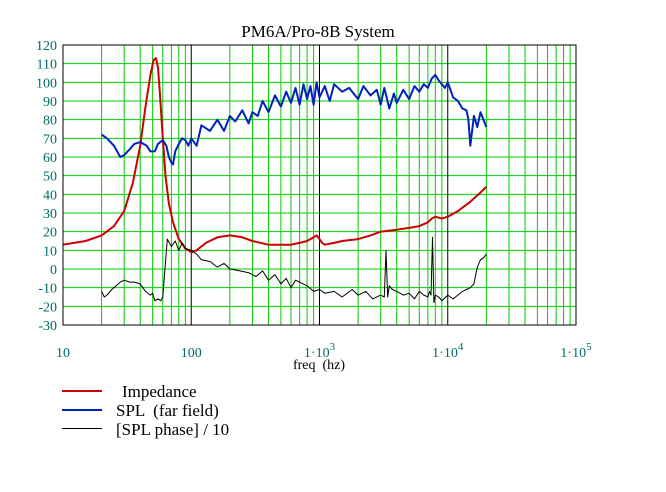 The width and height of the screenshot is (666, 492). I want to click on legend-item-impedance: Impedance, so click(212, 391).